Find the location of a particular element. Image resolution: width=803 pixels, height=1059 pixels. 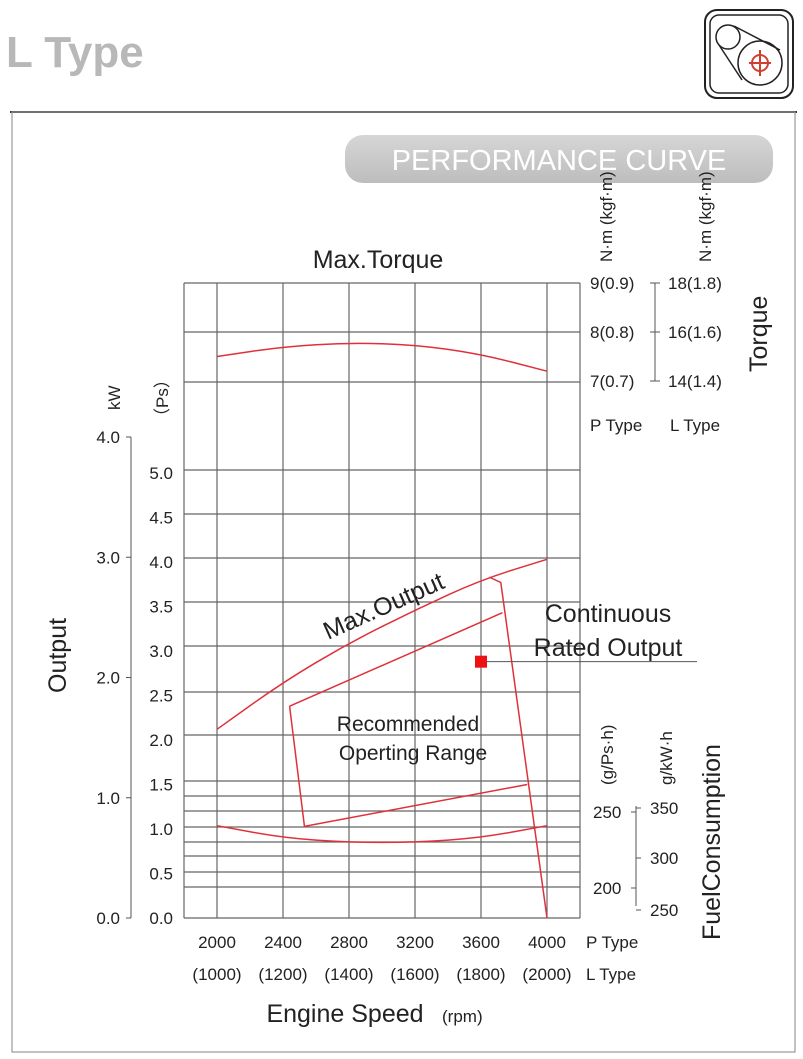

torque-tick-l: 16(1.6) is located at coordinates (695, 332).